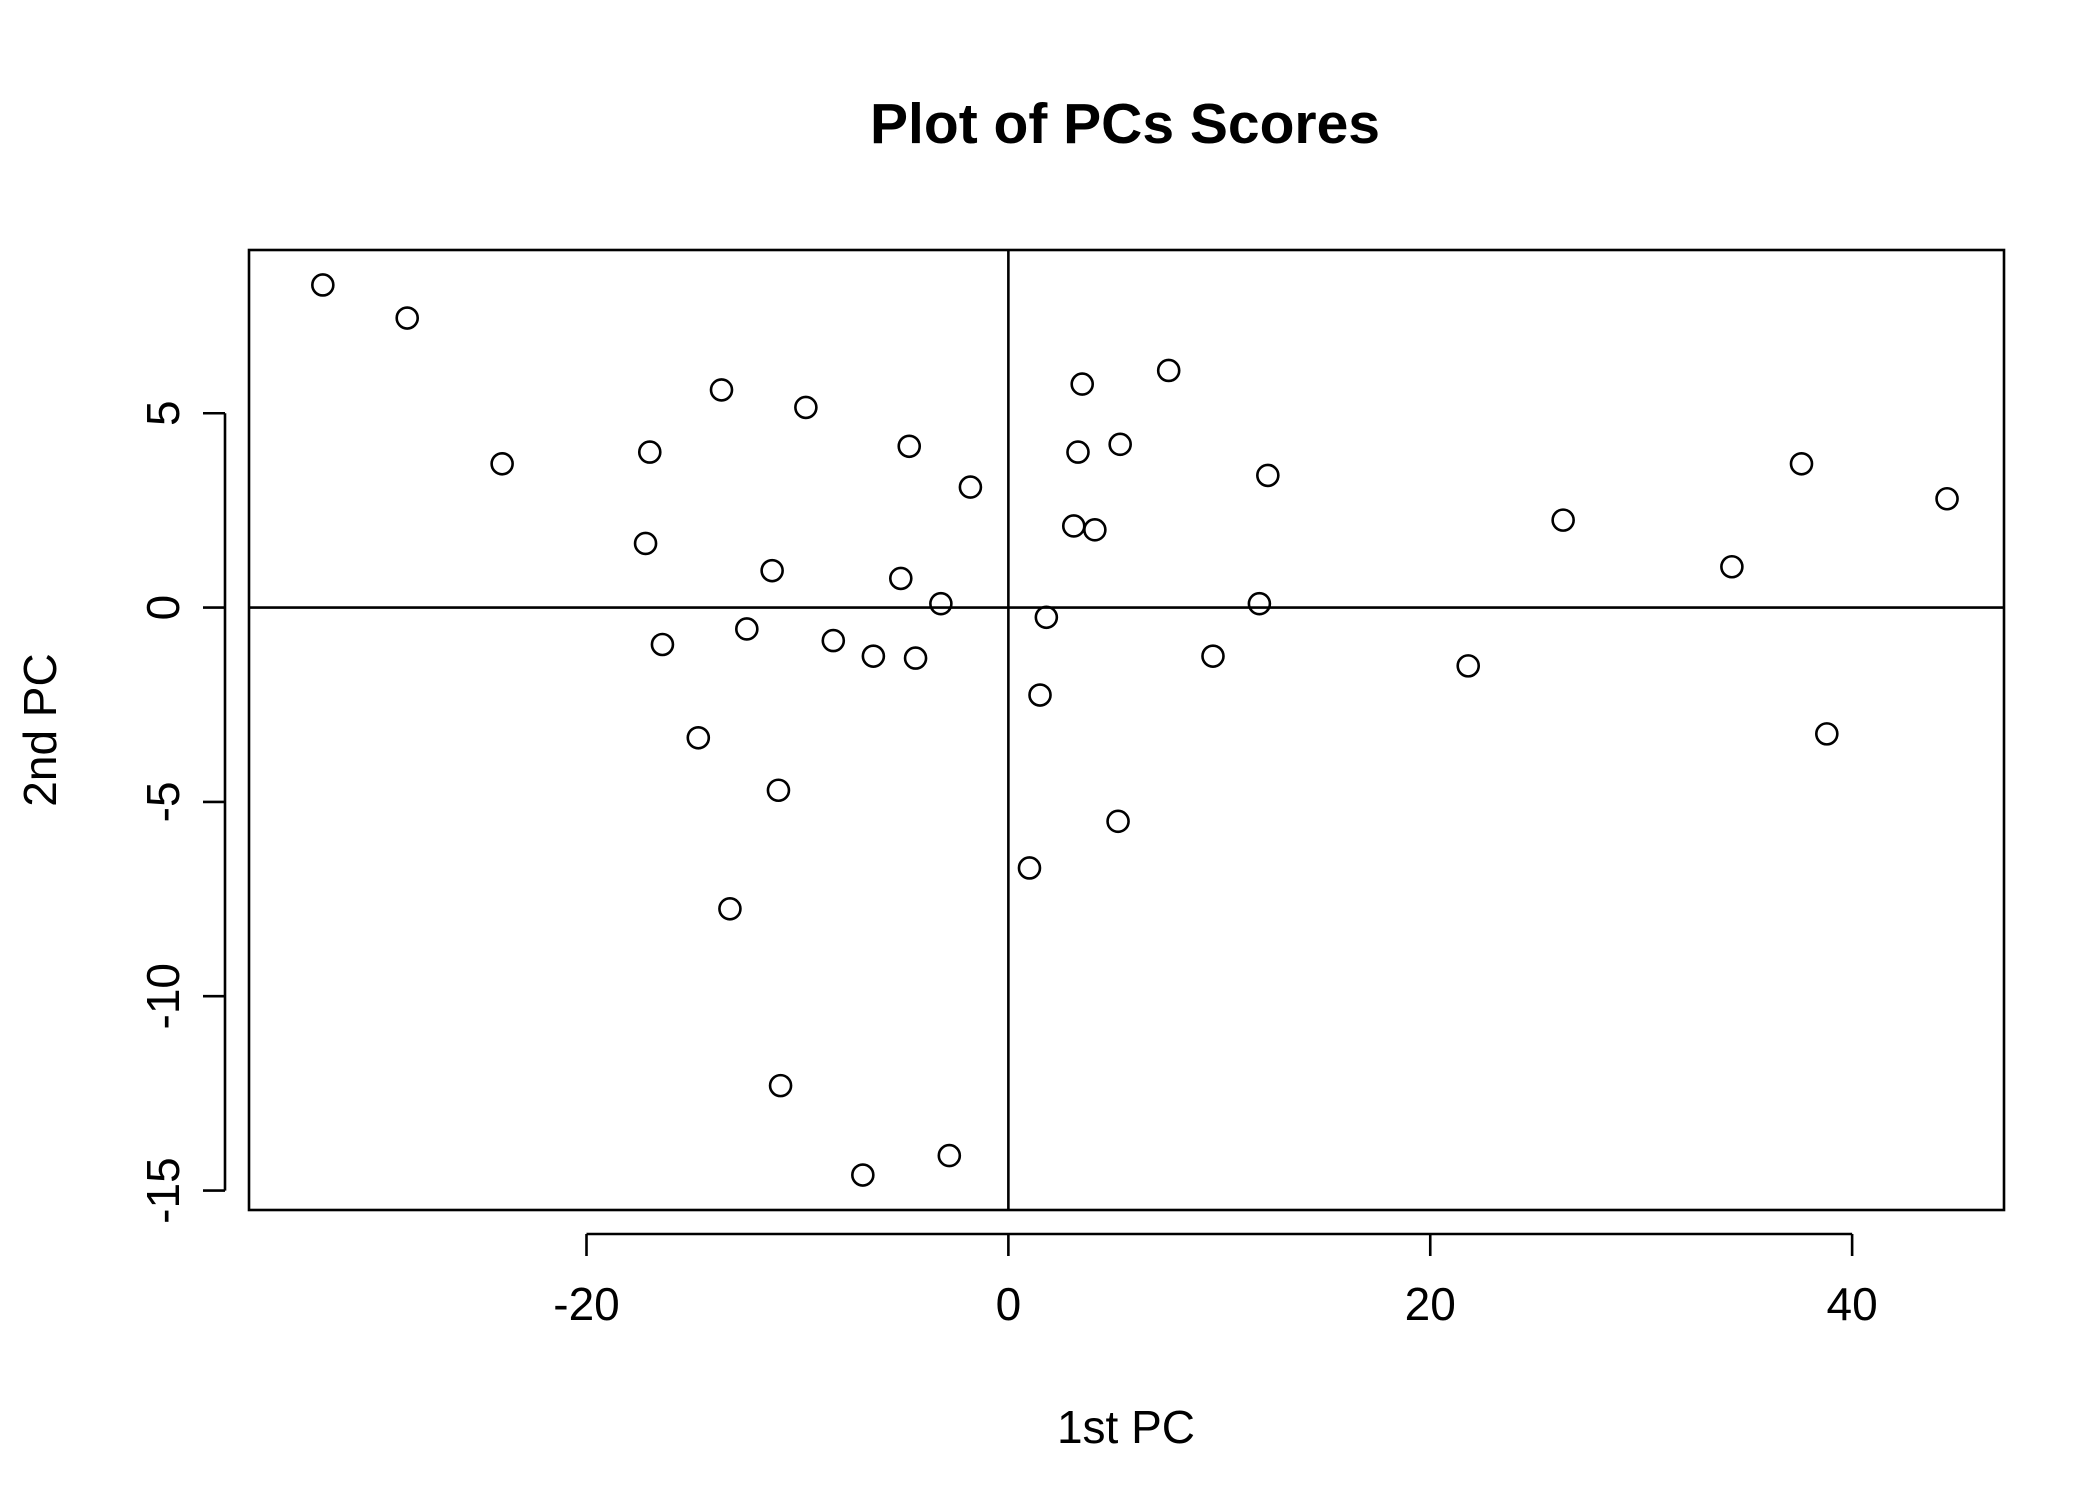 The width and height of the screenshot is (2100, 1500). I want to click on y-tick-label: -10, so click(163, 996).